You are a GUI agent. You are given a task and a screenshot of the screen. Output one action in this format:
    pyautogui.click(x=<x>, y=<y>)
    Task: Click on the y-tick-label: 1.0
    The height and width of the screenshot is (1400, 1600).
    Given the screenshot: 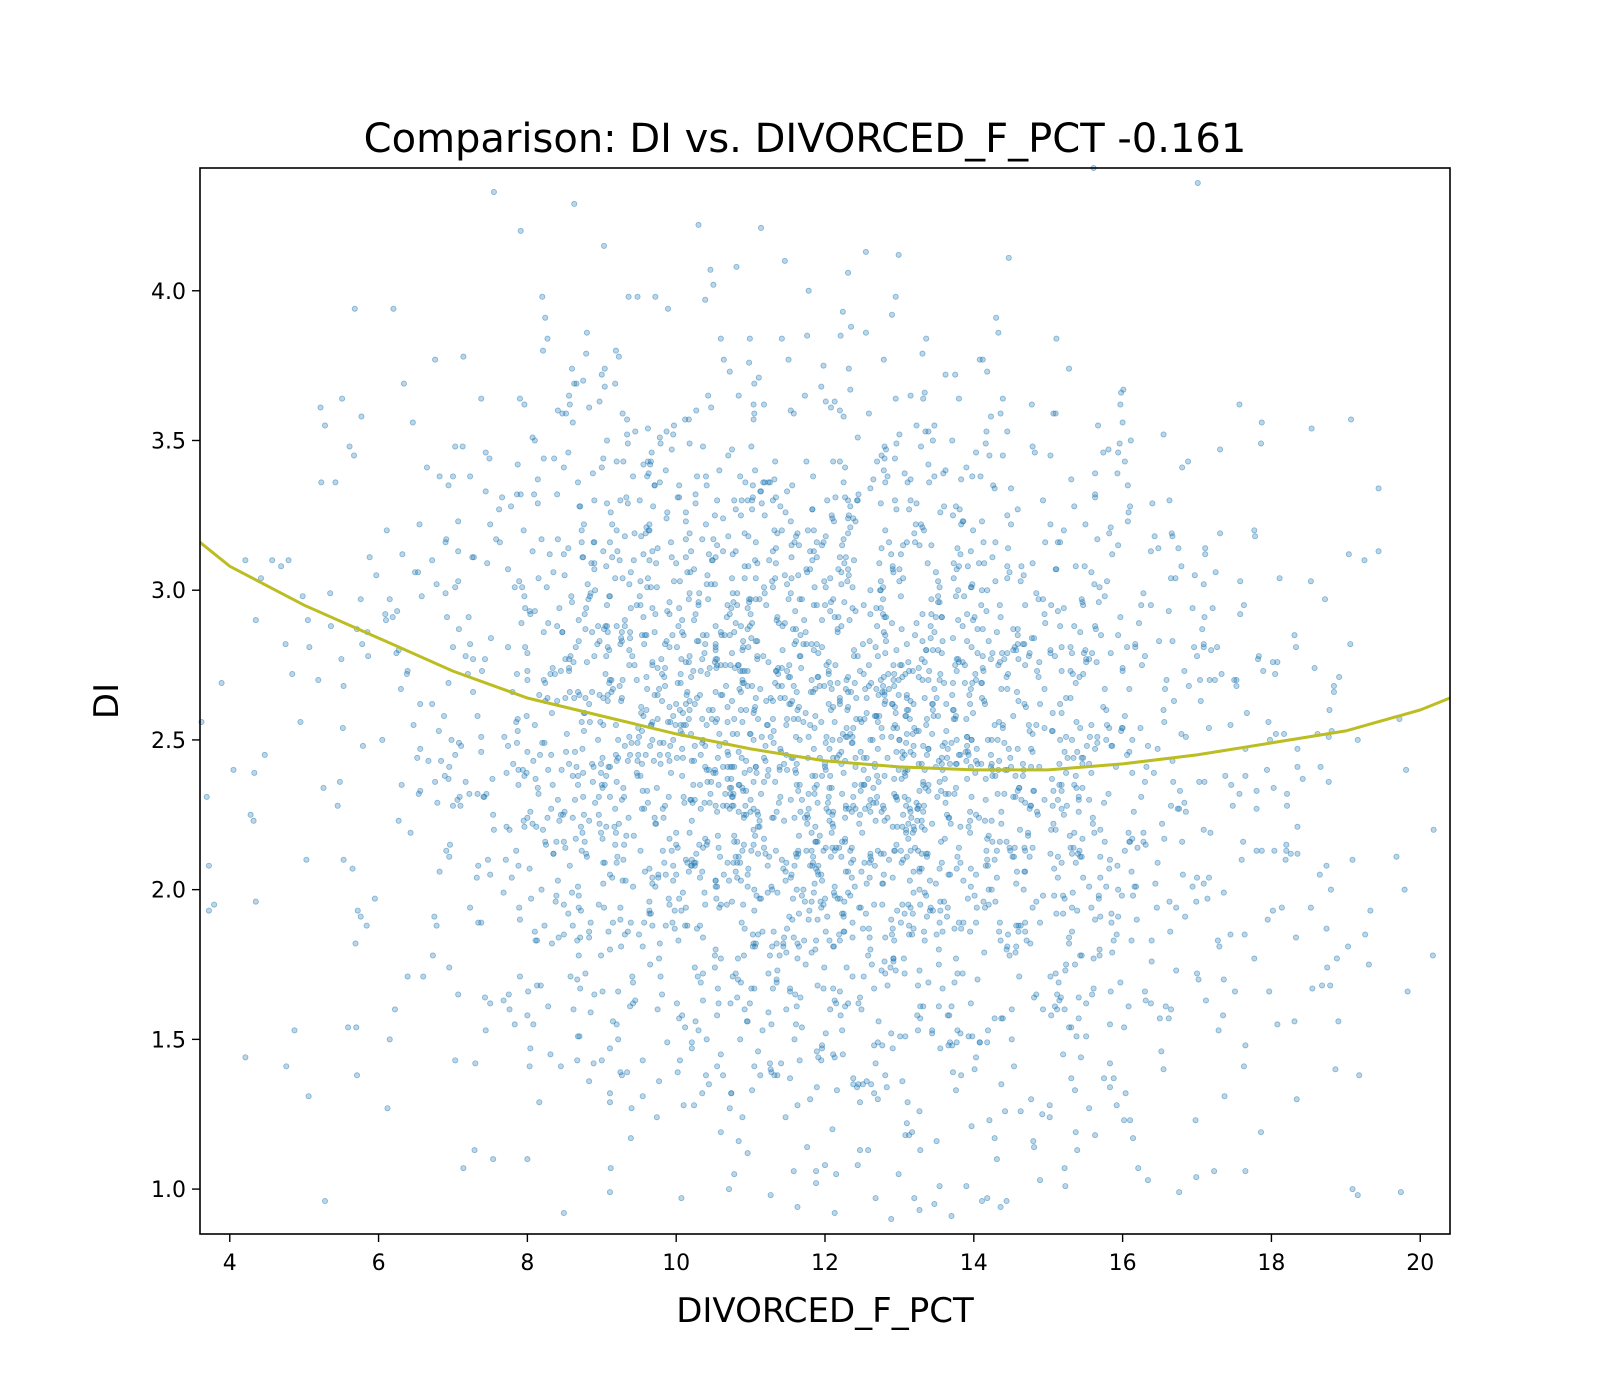 What is the action you would take?
    pyautogui.click(x=168, y=1190)
    